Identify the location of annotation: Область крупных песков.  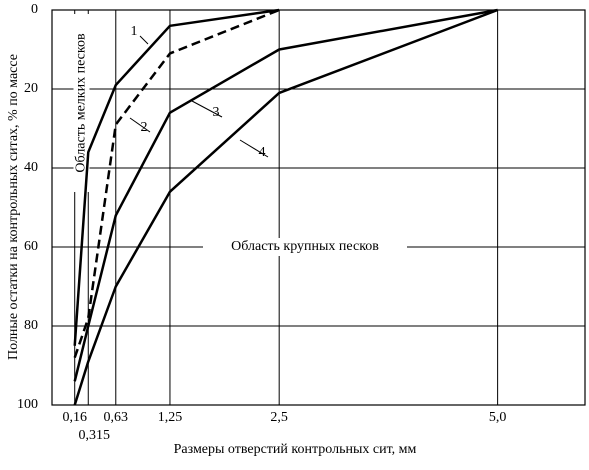
(305, 246).